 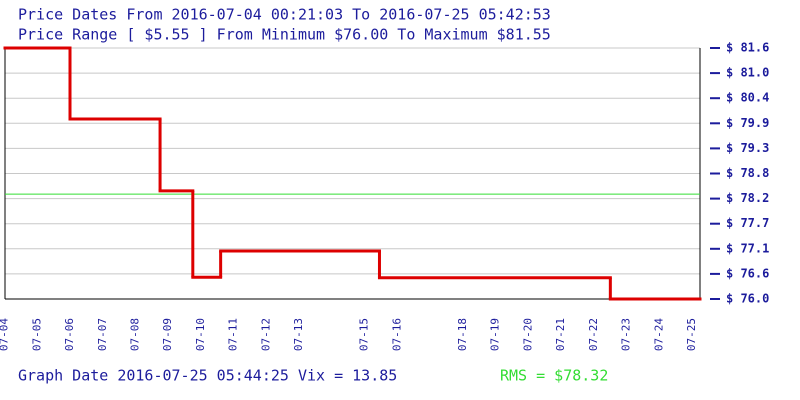 I want to click on x-tick-label: 07-04, so click(x=5, y=334).